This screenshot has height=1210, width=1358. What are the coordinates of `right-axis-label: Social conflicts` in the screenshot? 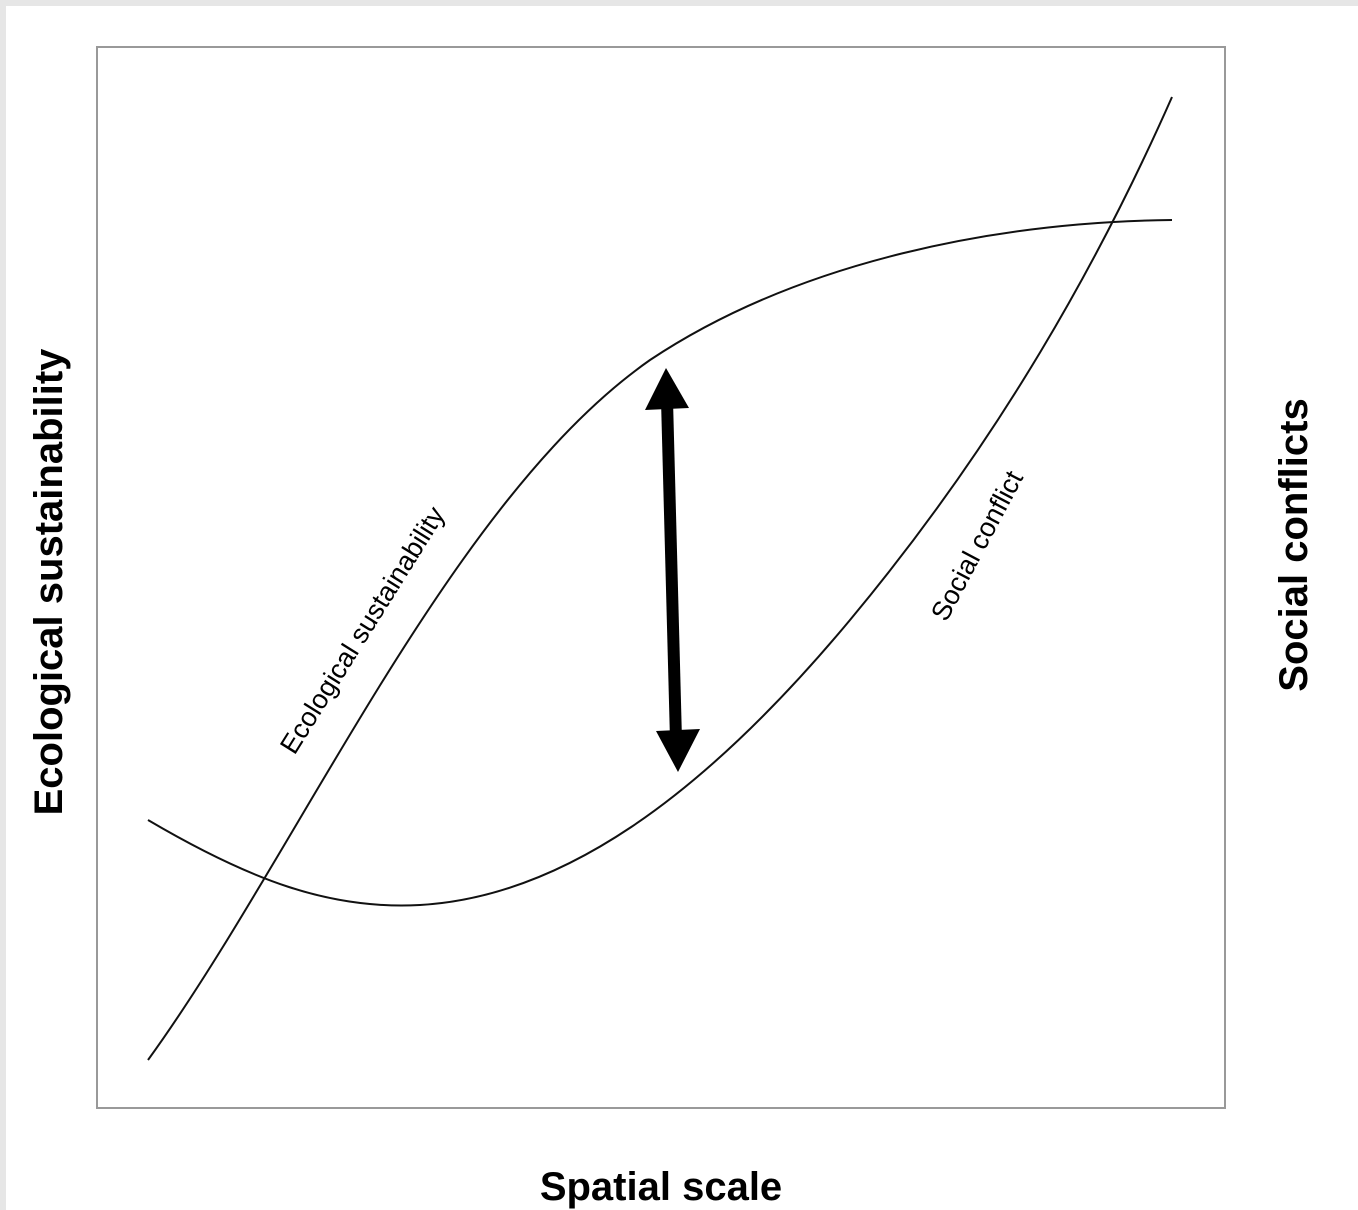 It's located at (1294, 544).